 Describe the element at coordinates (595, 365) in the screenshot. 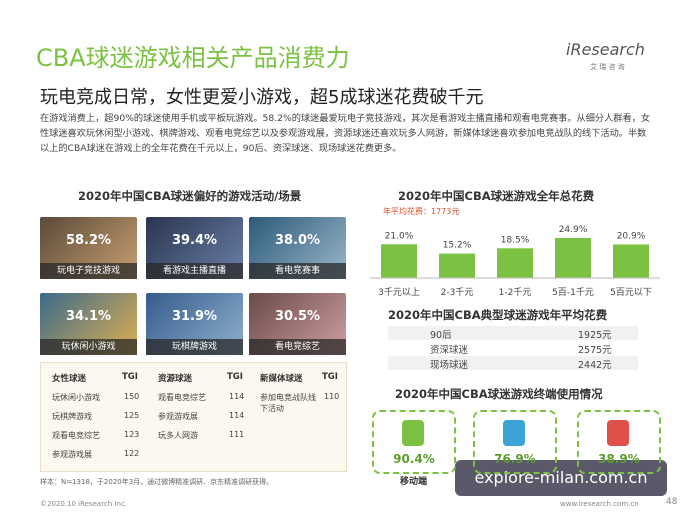

I see `avg-value: 2442元` at that location.